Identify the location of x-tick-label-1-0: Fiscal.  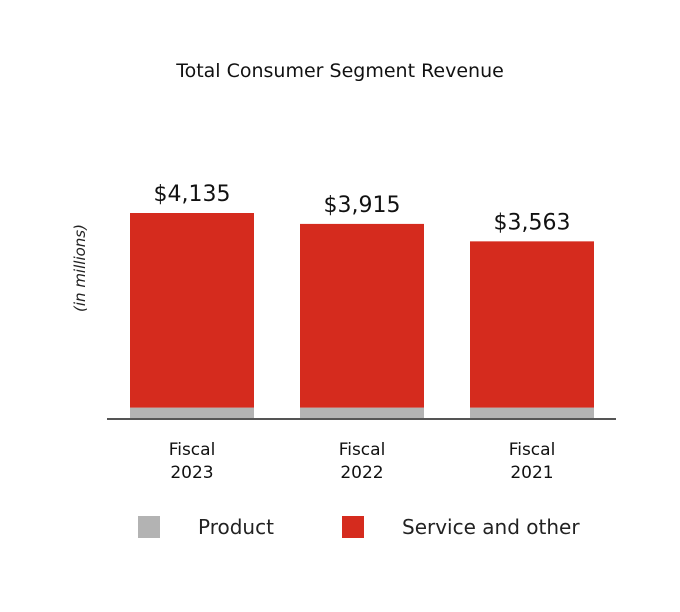
(362, 450).